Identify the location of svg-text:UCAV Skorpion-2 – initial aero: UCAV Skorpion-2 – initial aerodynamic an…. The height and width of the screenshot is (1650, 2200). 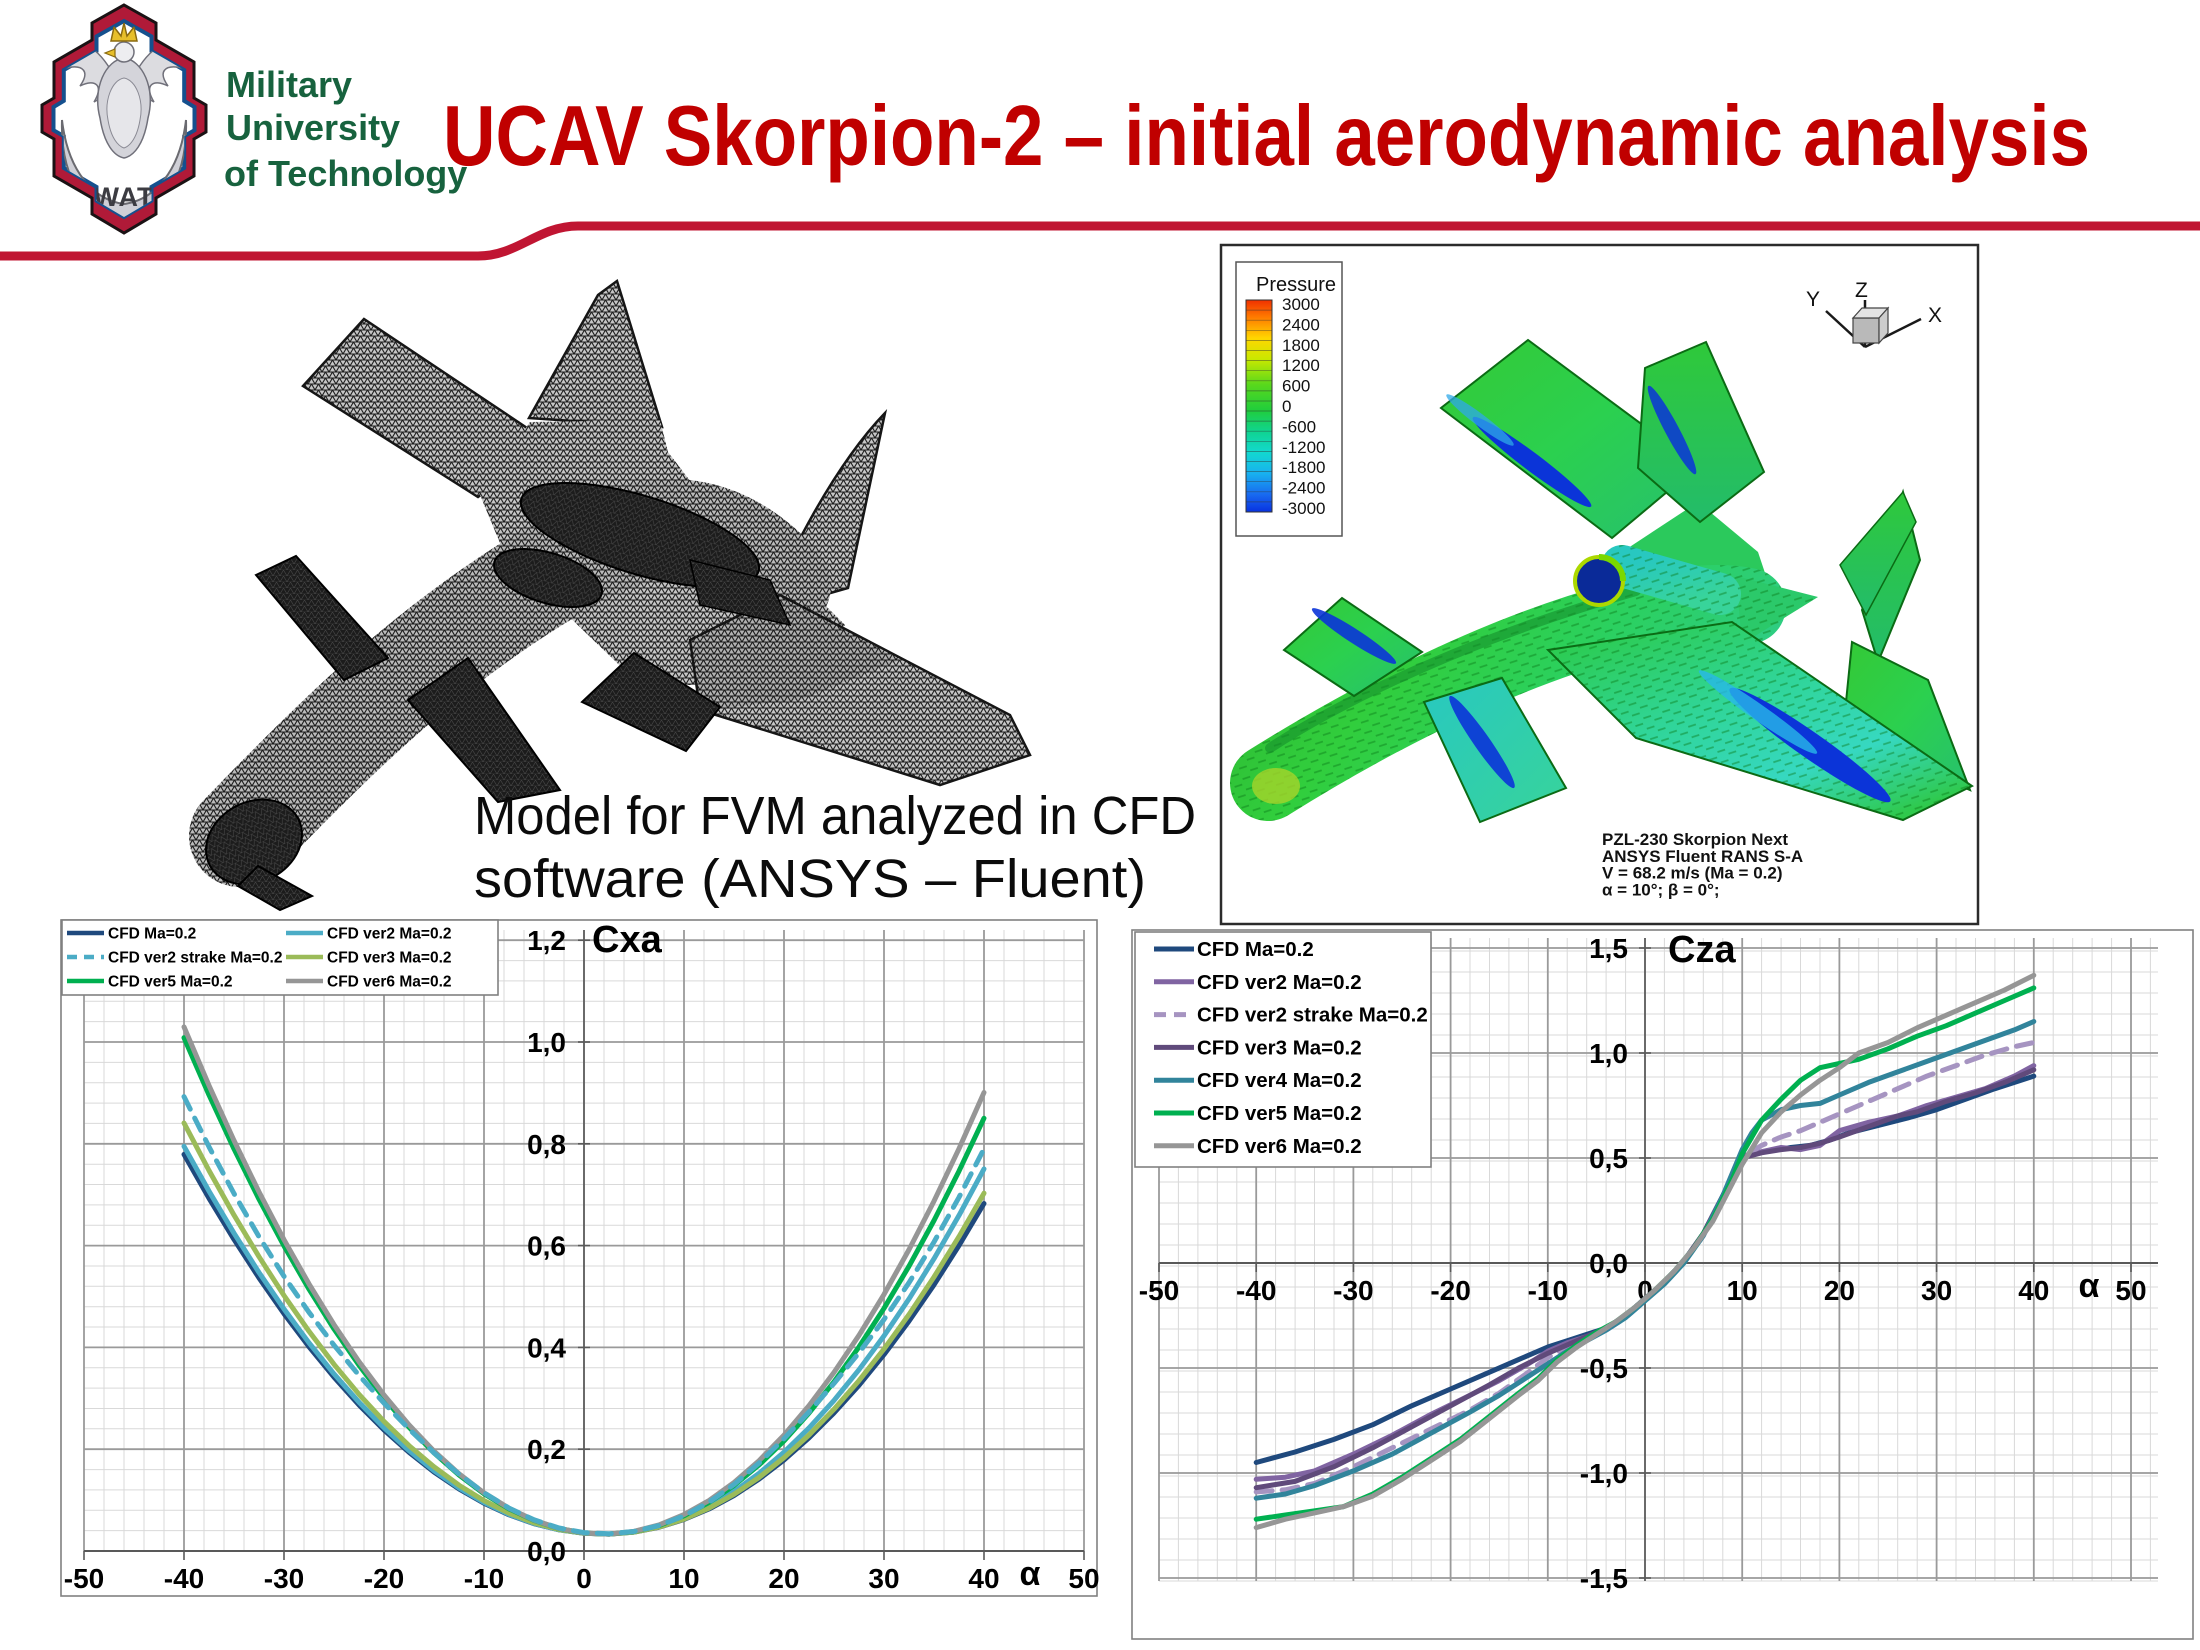
(1266, 136).